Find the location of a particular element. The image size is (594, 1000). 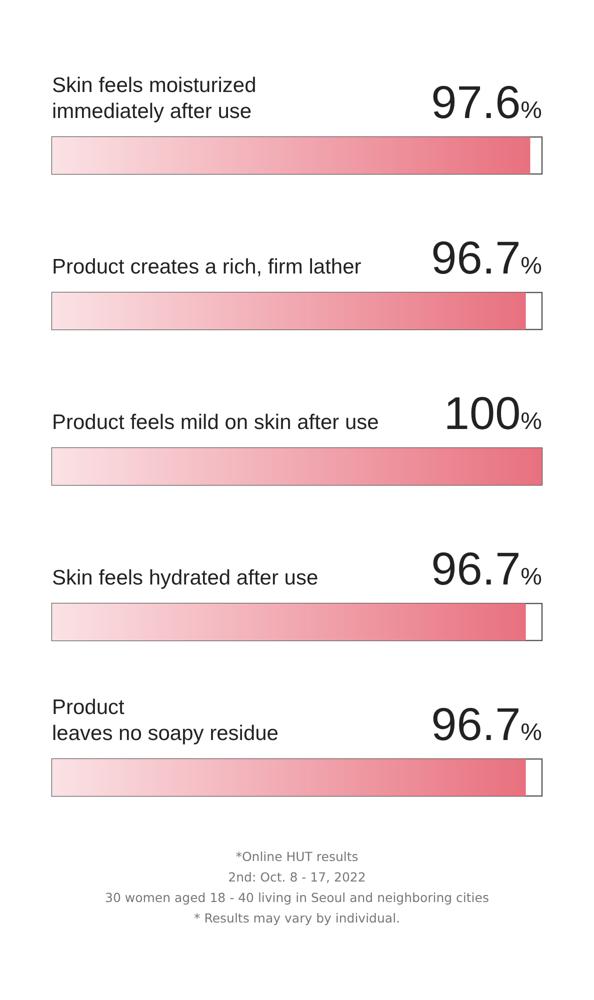

text: *Online HUT results is located at coordinates (297, 856).